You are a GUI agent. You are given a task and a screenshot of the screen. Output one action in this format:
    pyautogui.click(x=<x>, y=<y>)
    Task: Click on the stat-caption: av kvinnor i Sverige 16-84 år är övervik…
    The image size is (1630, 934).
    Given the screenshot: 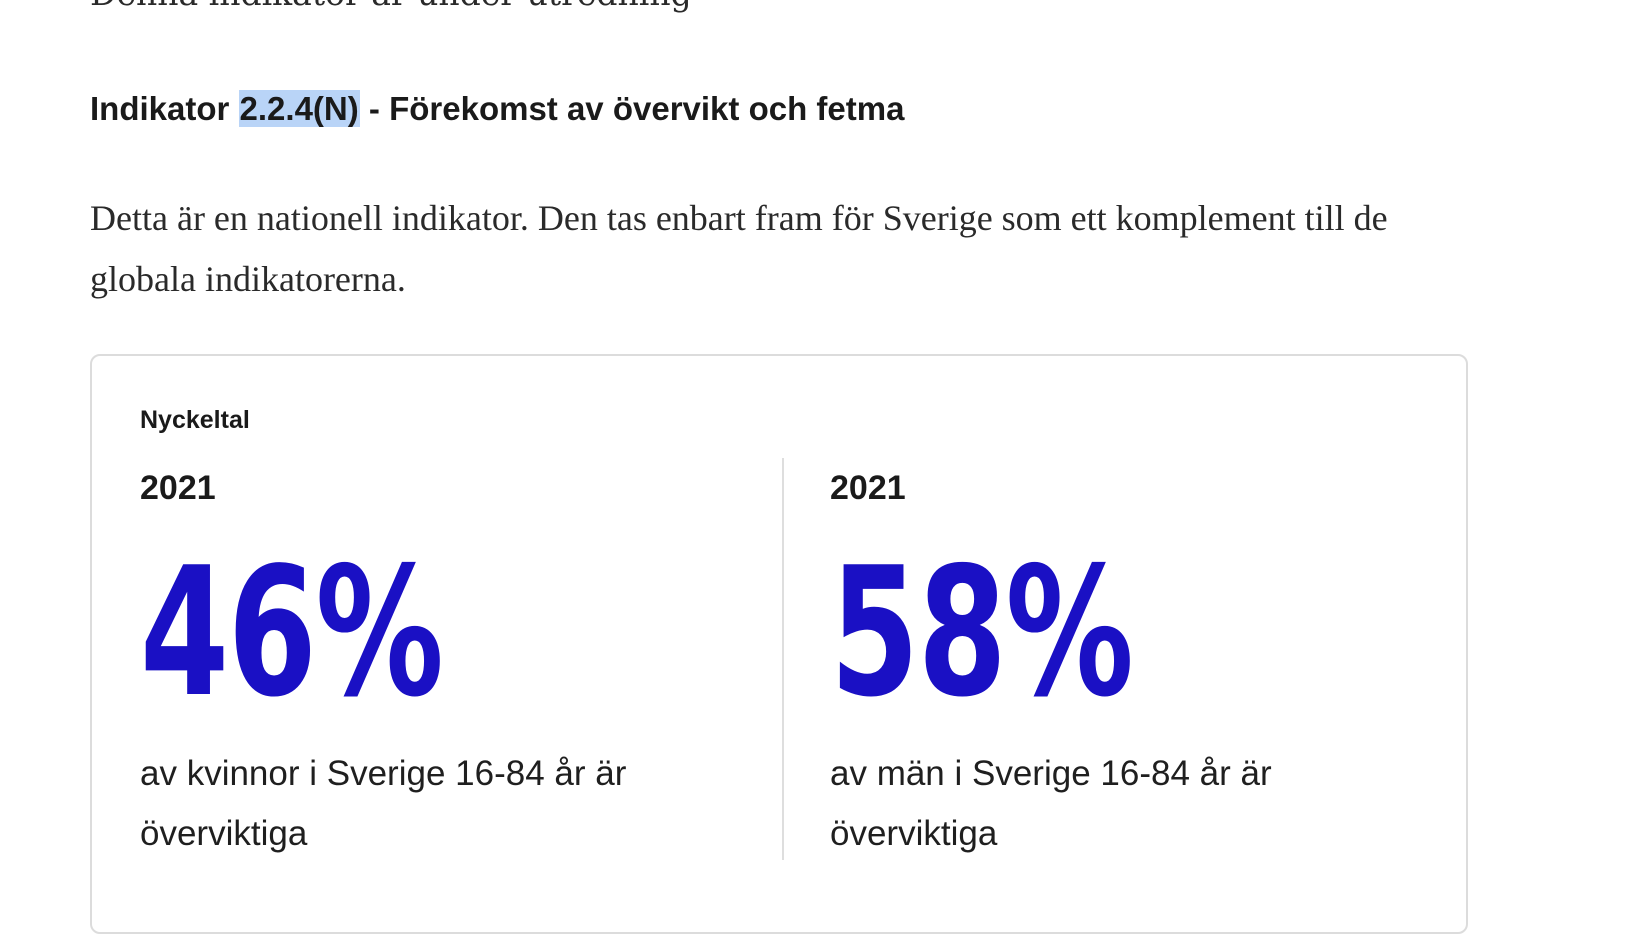 What is the action you would take?
    pyautogui.click(x=383, y=803)
    